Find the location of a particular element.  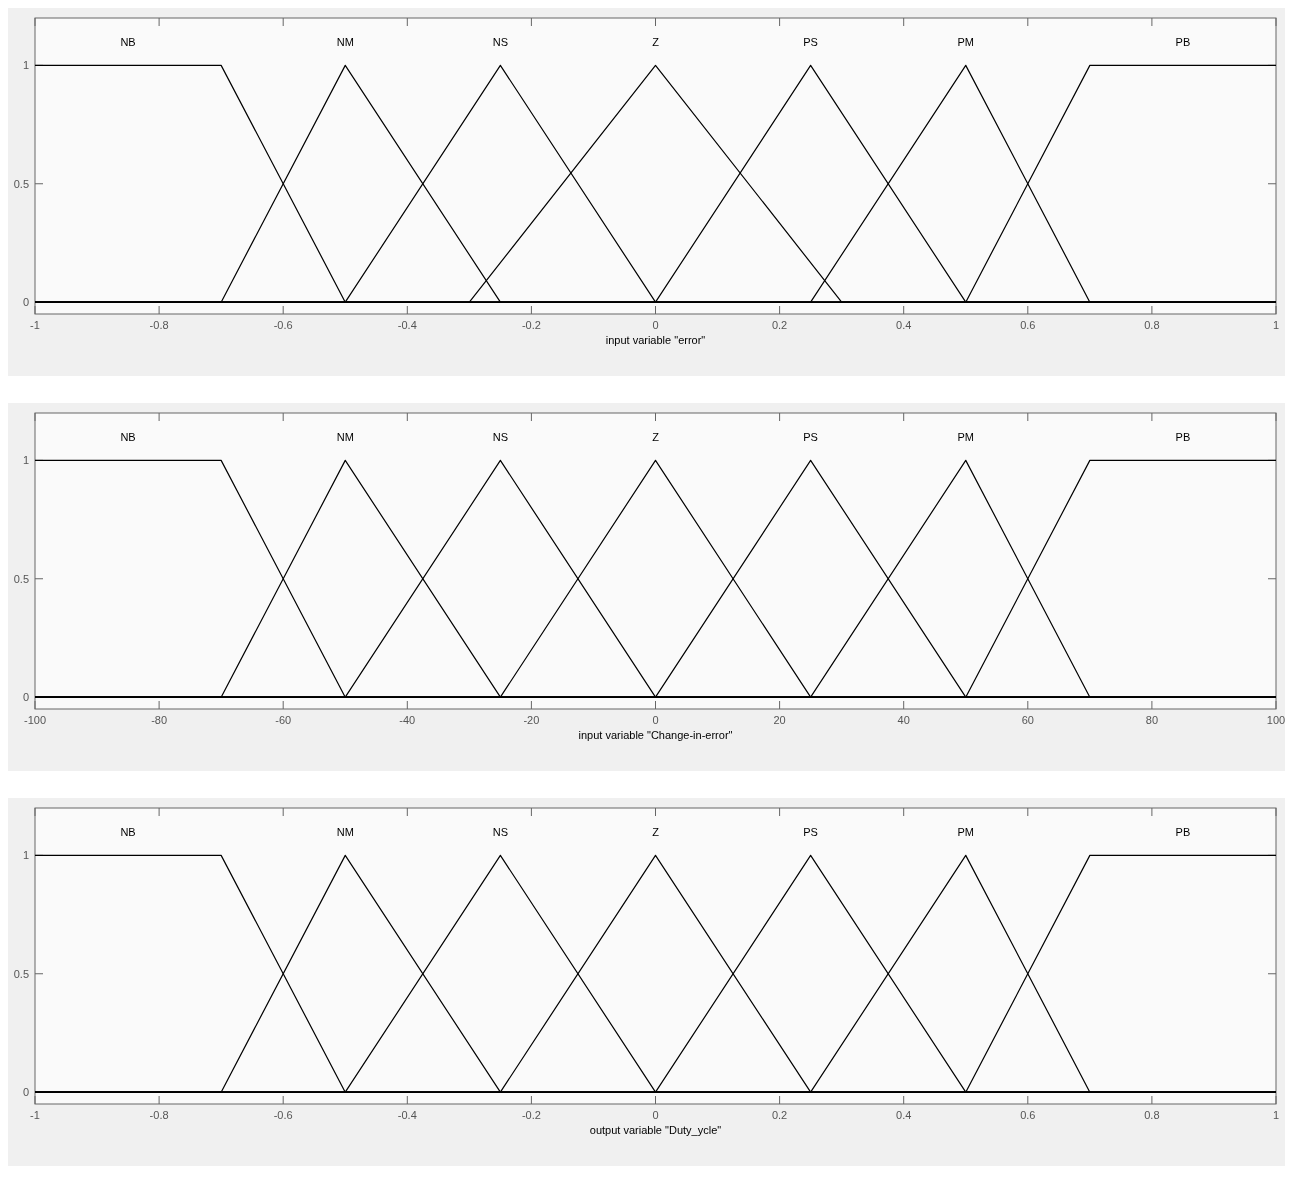

x-tick-label: 20 is located at coordinates (779, 720).